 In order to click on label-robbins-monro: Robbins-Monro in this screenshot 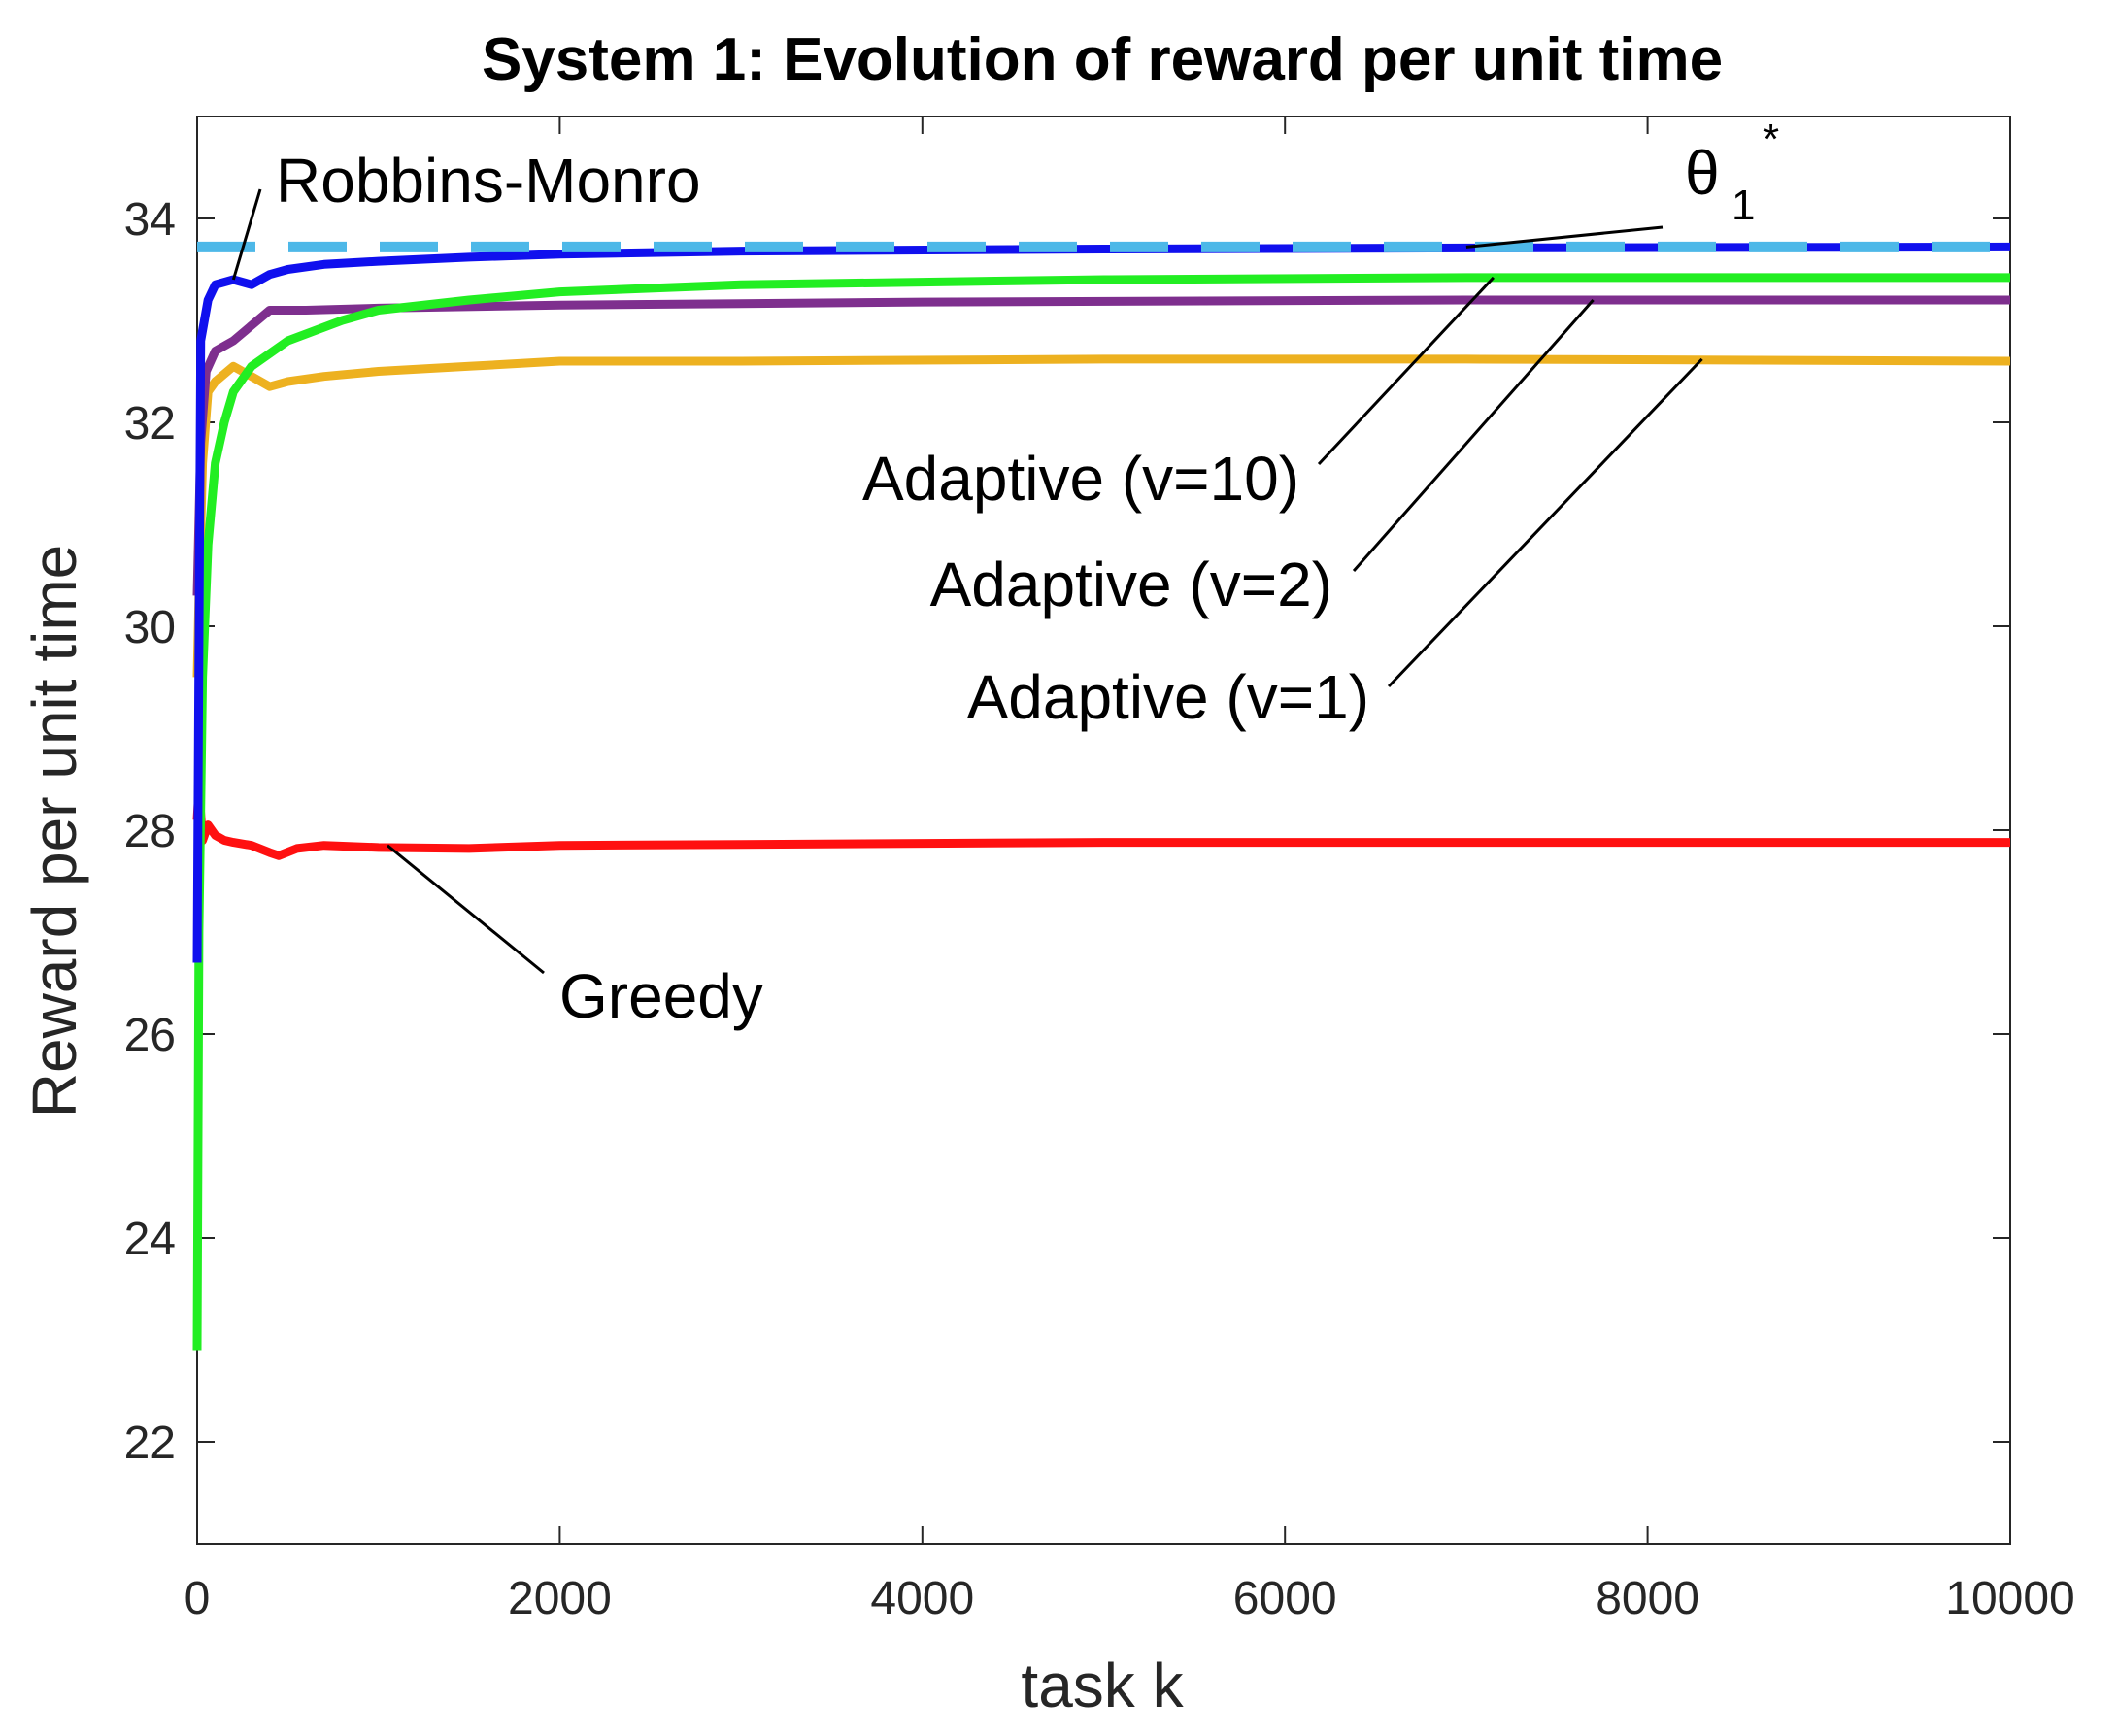, I will do `click(488, 181)`.